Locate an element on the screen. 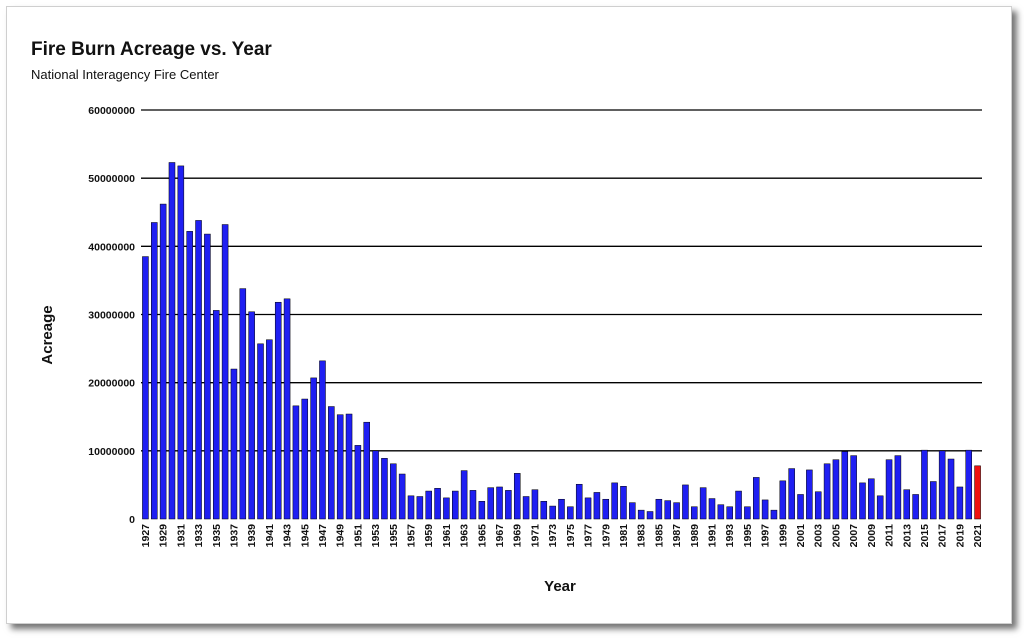 This screenshot has width=1024, height=640. bar-2002 is located at coordinates (809, 494).